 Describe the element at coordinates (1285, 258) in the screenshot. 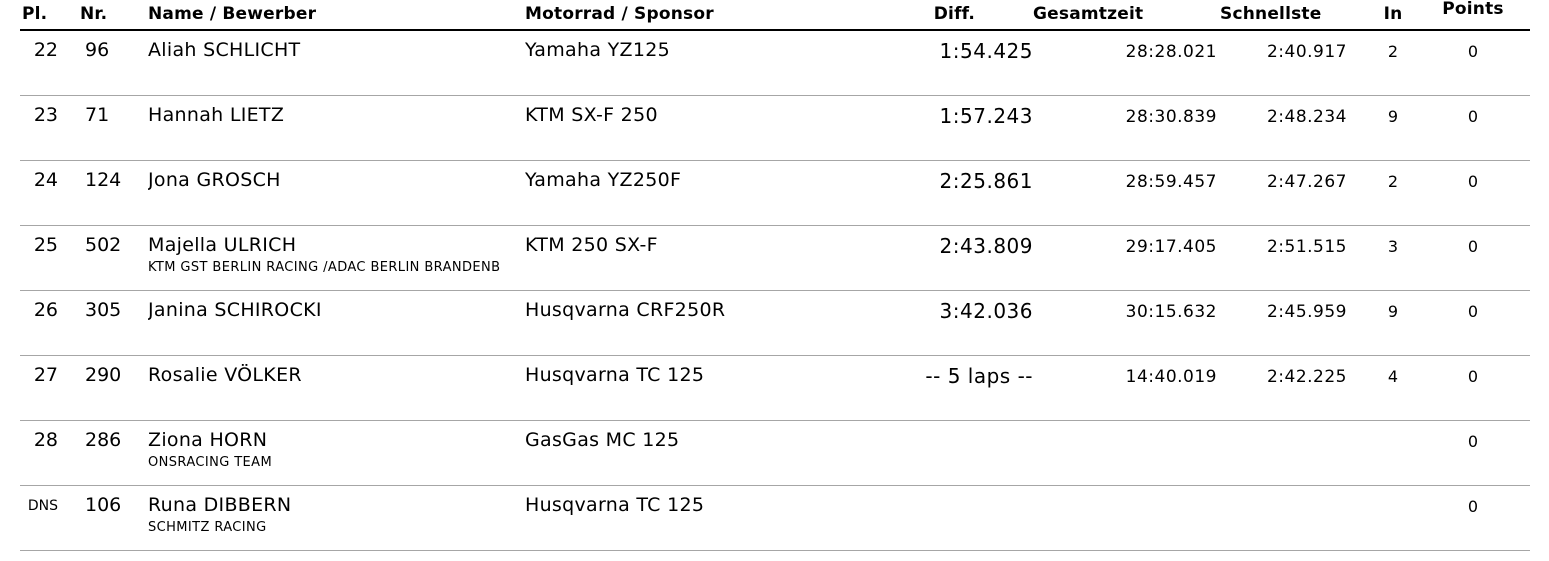

I see `cell-fastest-lap: 2:51.515` at that location.